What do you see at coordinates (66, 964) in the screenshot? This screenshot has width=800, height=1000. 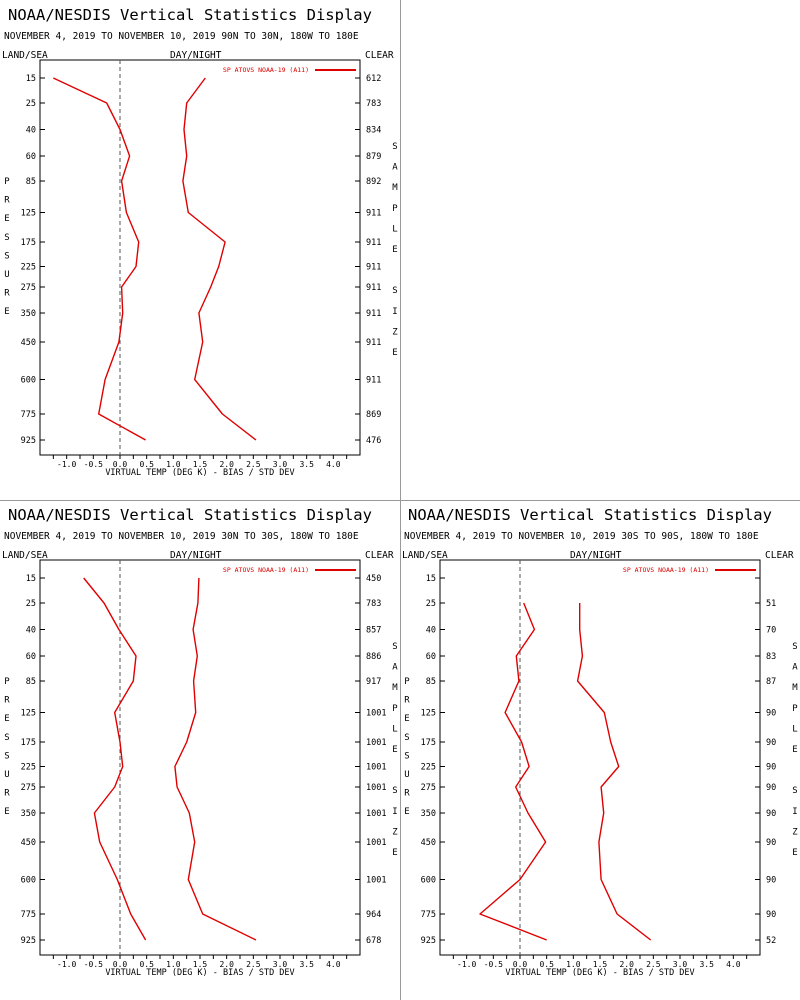 I see `x-tick-label: -1.0` at bounding box center [66, 964].